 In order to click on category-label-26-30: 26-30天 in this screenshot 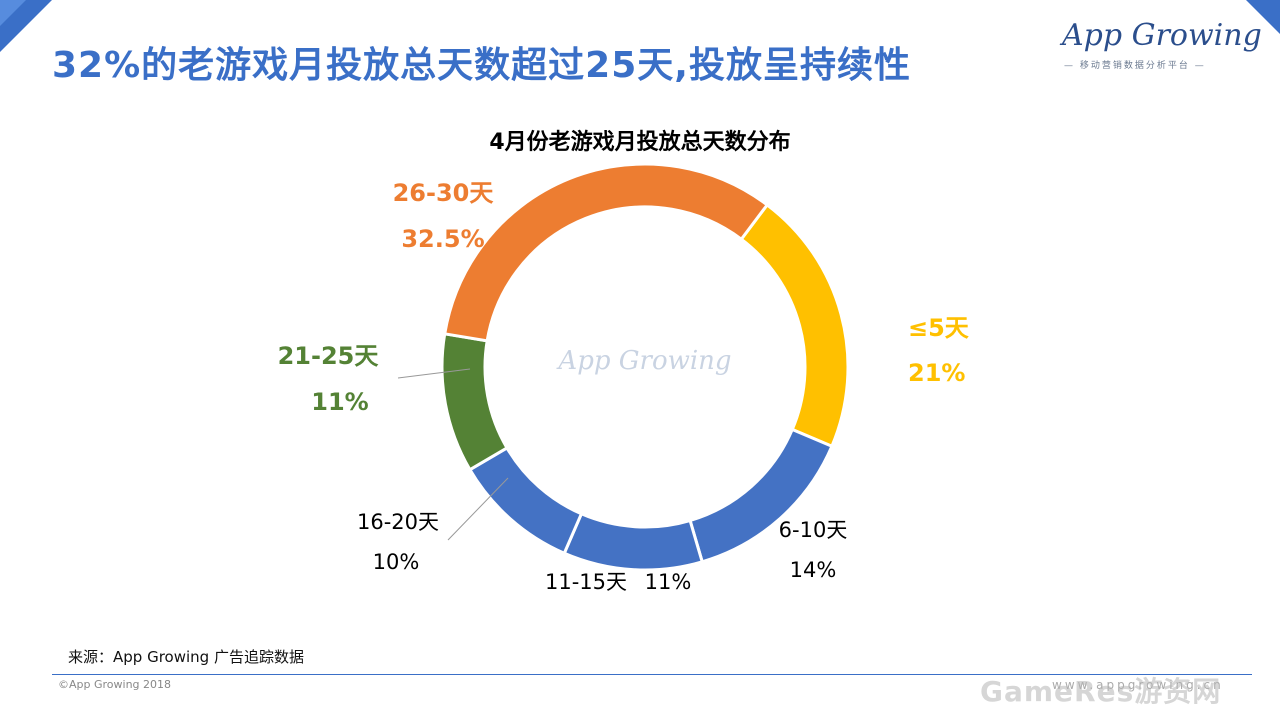, I will do `click(443, 193)`.